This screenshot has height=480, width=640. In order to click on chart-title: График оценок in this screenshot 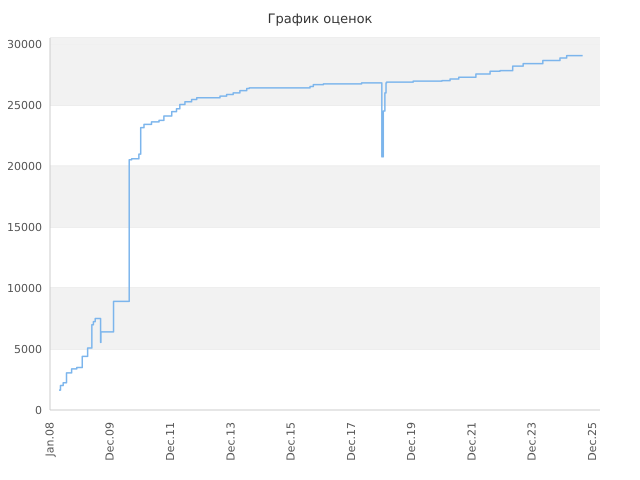, I will do `click(320, 20)`.